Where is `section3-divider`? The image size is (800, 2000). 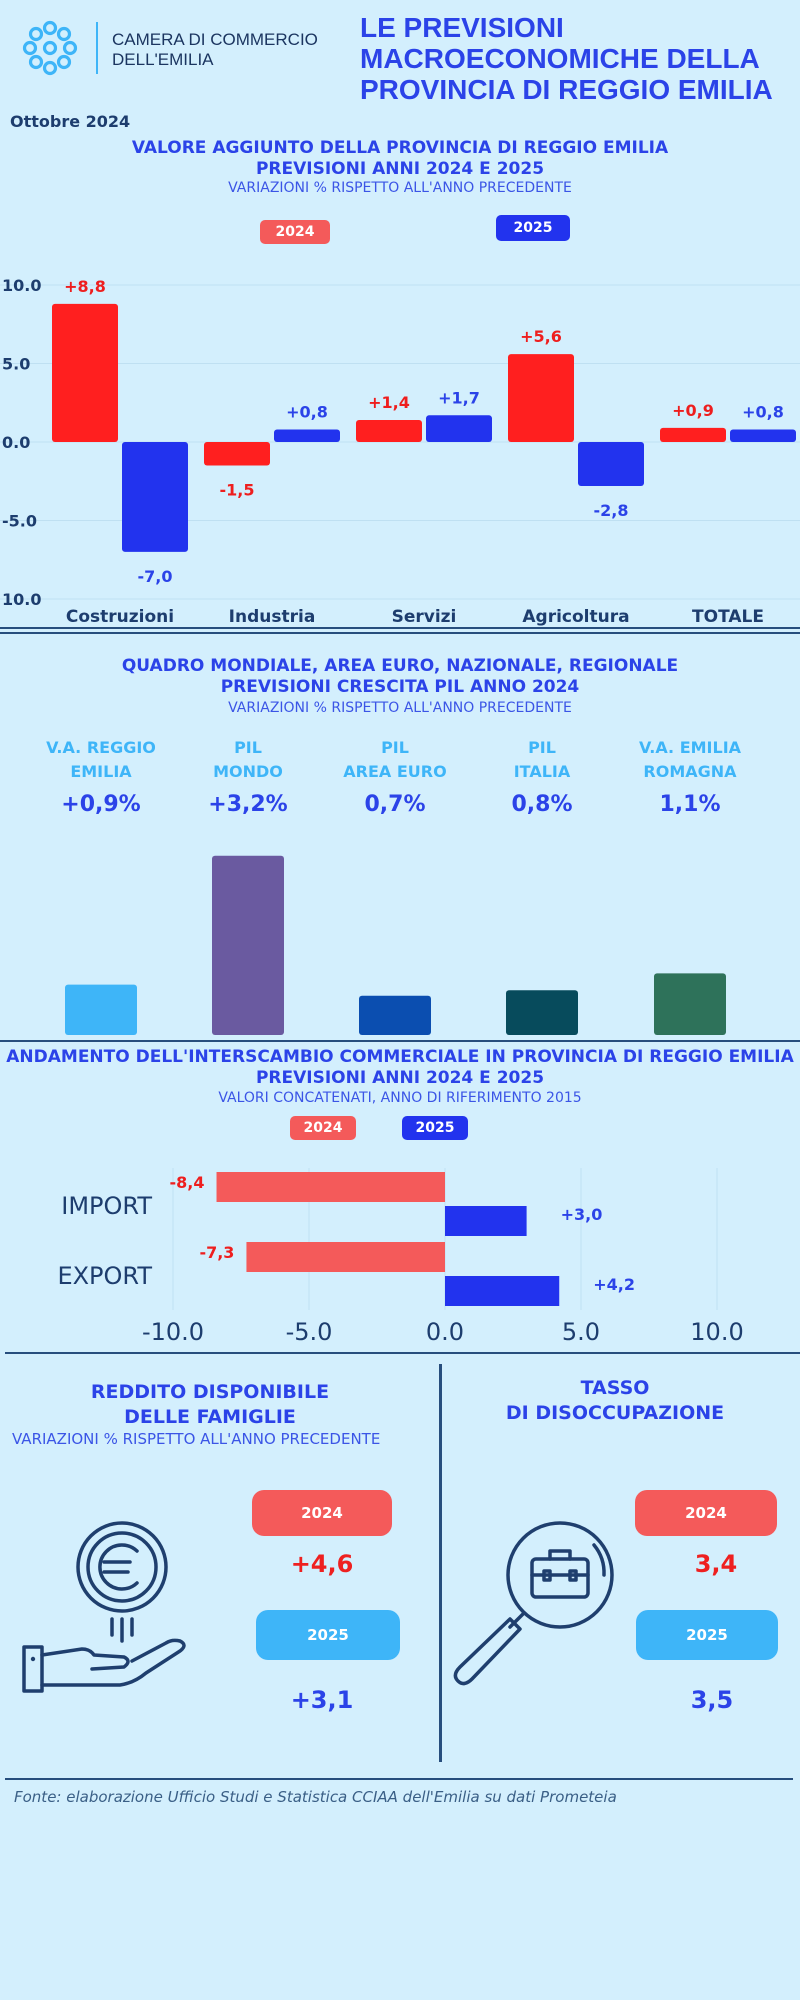 section3-divider is located at coordinates (402, 1353).